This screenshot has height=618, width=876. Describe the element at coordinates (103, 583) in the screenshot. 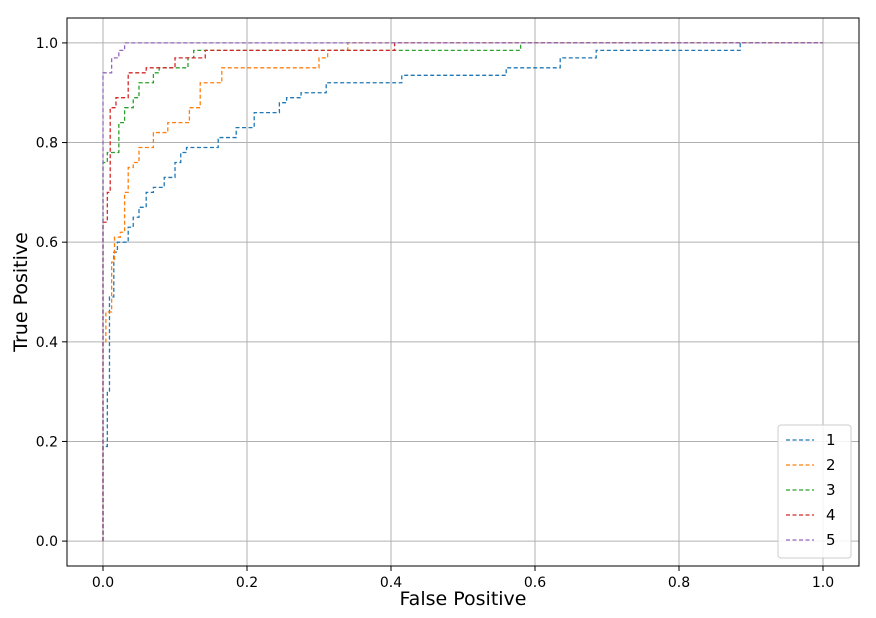

I see `x-tick-label: 0.0` at that location.